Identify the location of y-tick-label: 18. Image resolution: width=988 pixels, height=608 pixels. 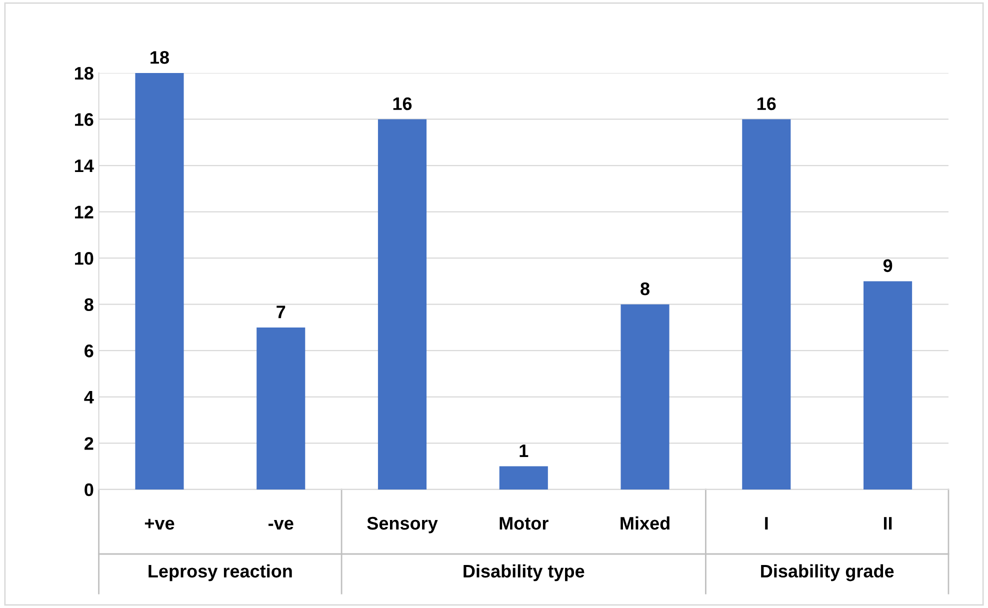
(84, 73).